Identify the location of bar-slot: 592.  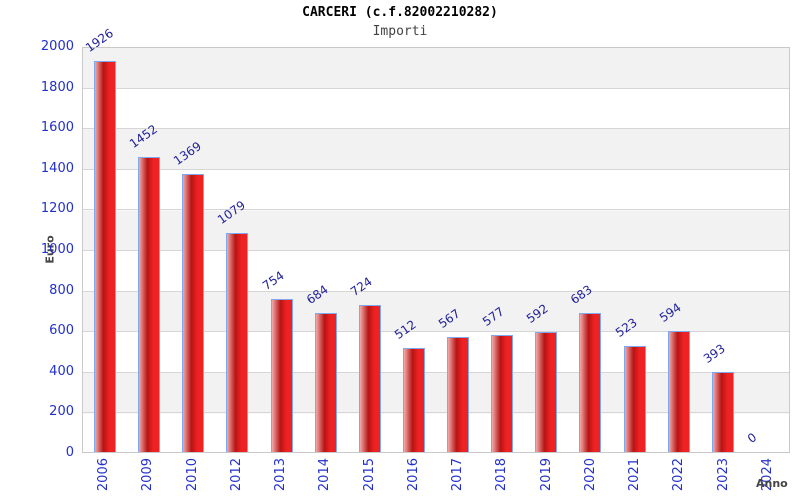
(546, 250).